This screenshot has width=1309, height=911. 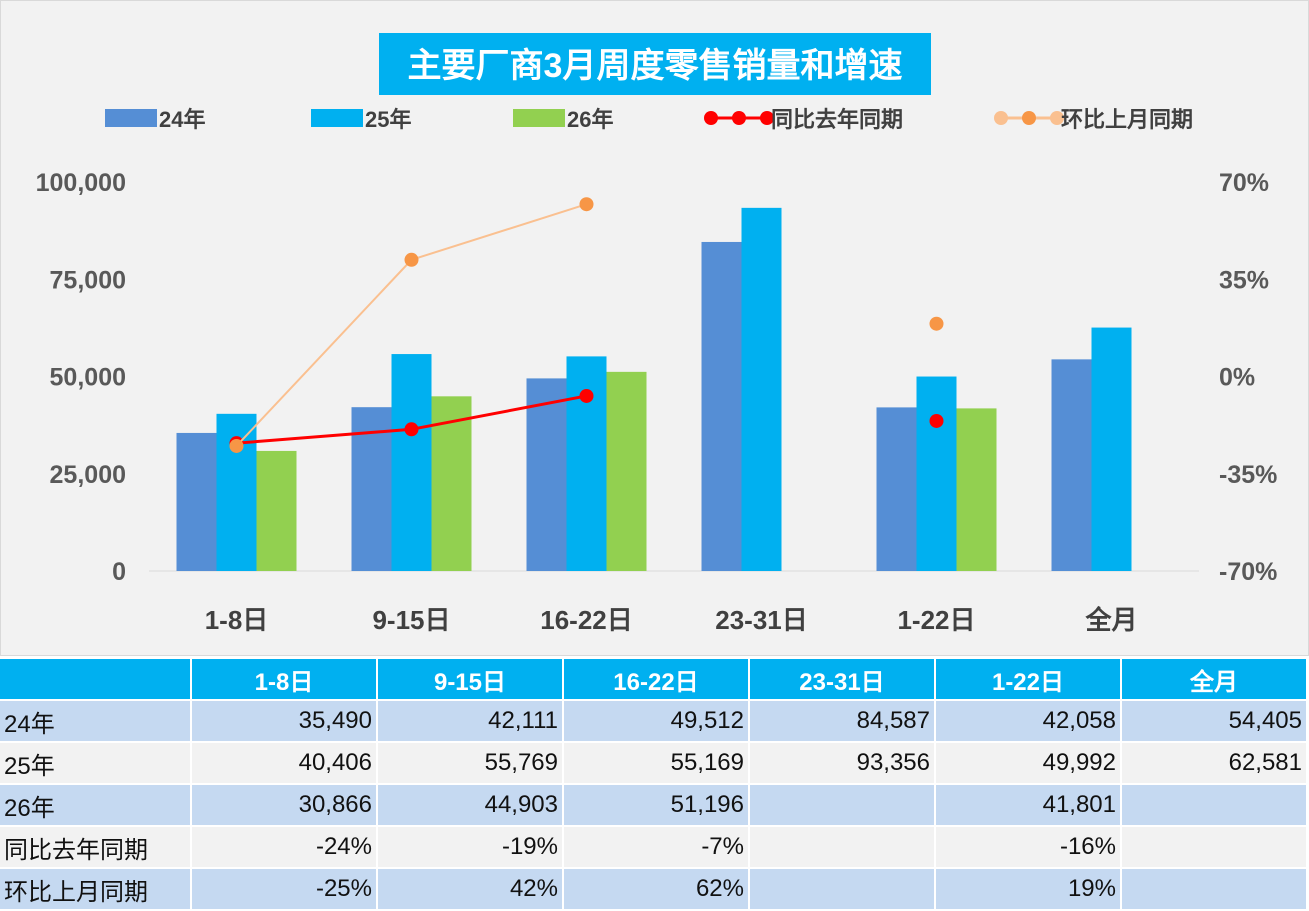 What do you see at coordinates (1127, 119) in the screenshot?
I see `legend-label: 环比上月同期` at bounding box center [1127, 119].